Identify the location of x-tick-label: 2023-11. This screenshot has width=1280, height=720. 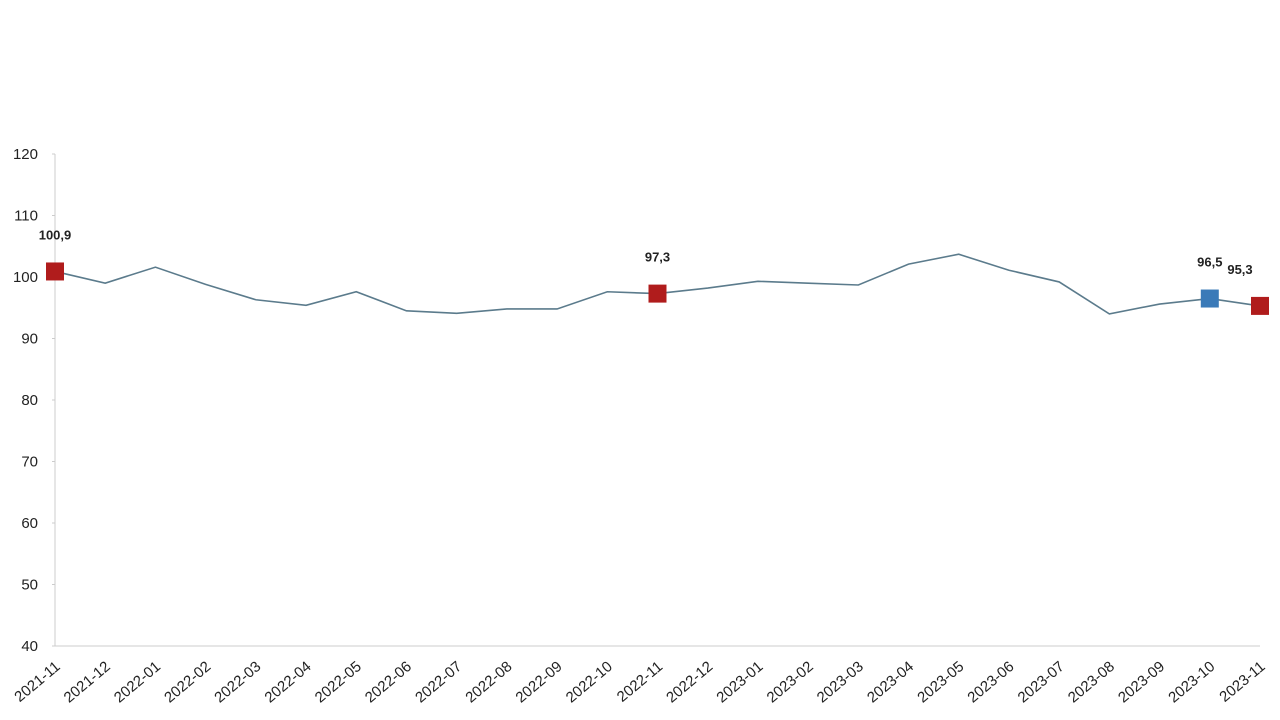
(1242, 682).